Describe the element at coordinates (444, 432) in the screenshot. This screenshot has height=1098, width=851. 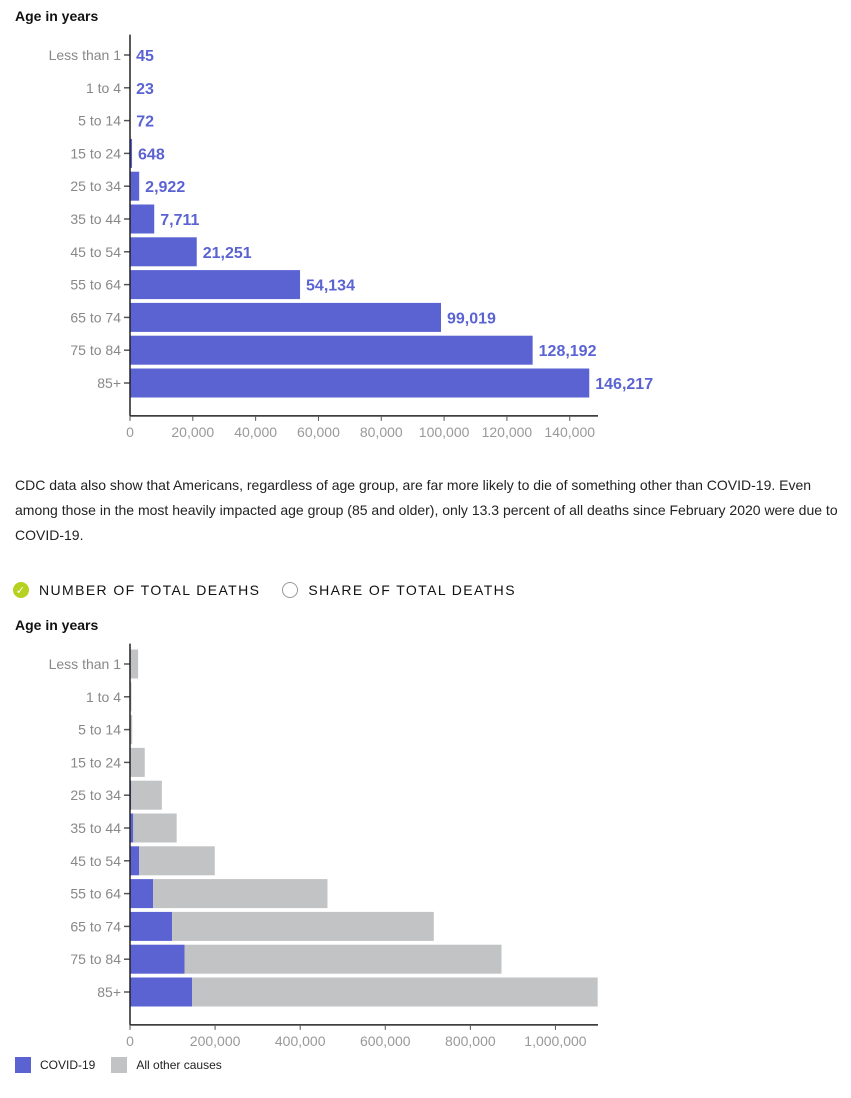
I see `x-tick-label: 100,000` at that location.